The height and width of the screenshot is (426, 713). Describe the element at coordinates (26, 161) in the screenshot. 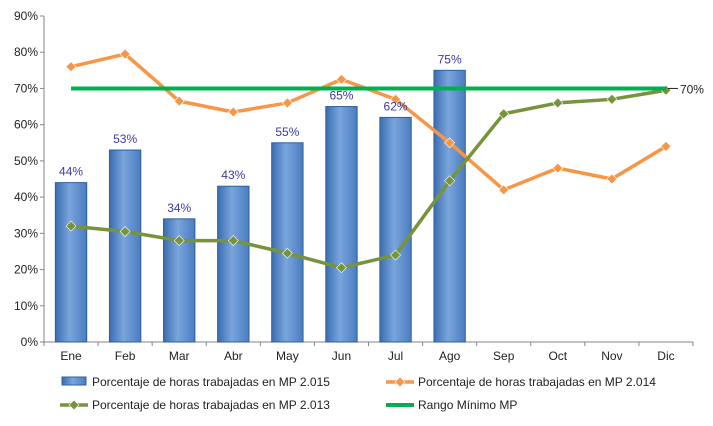

I see `y-tick-label: 50%` at that location.